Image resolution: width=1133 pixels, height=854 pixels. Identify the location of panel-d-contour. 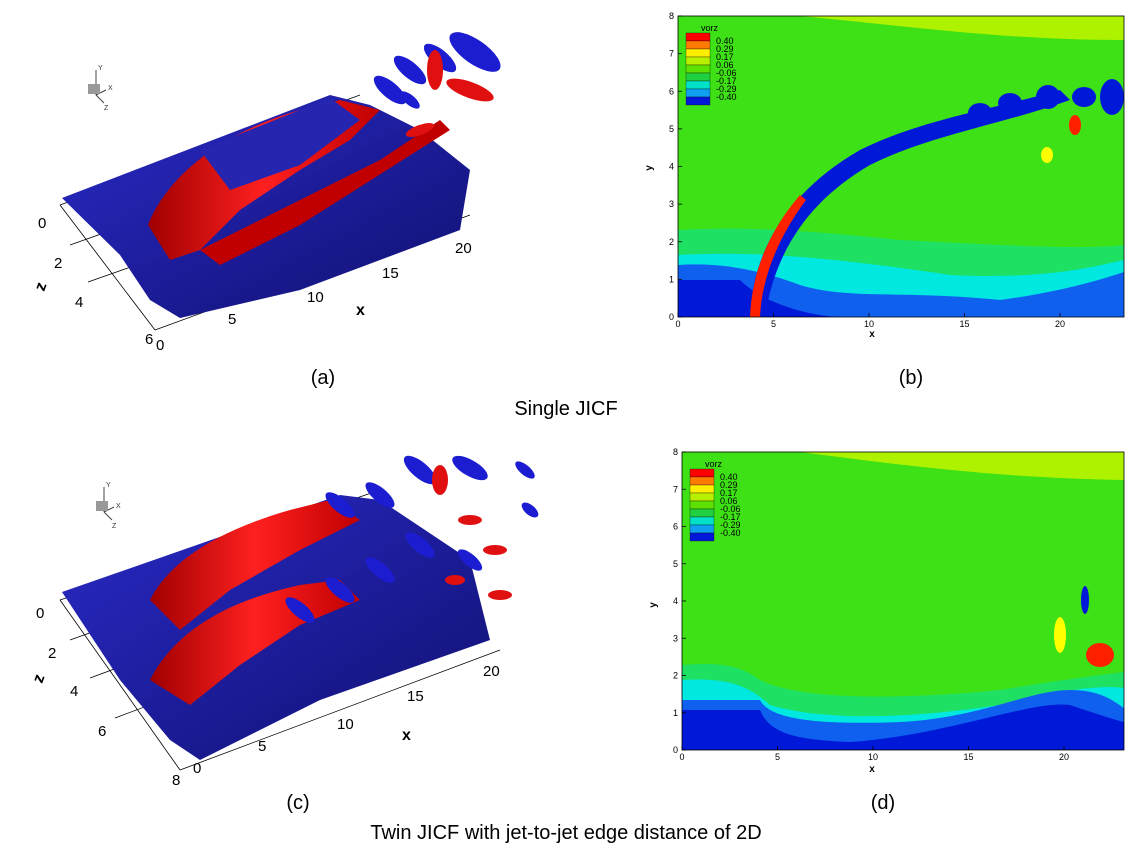
(903, 601).